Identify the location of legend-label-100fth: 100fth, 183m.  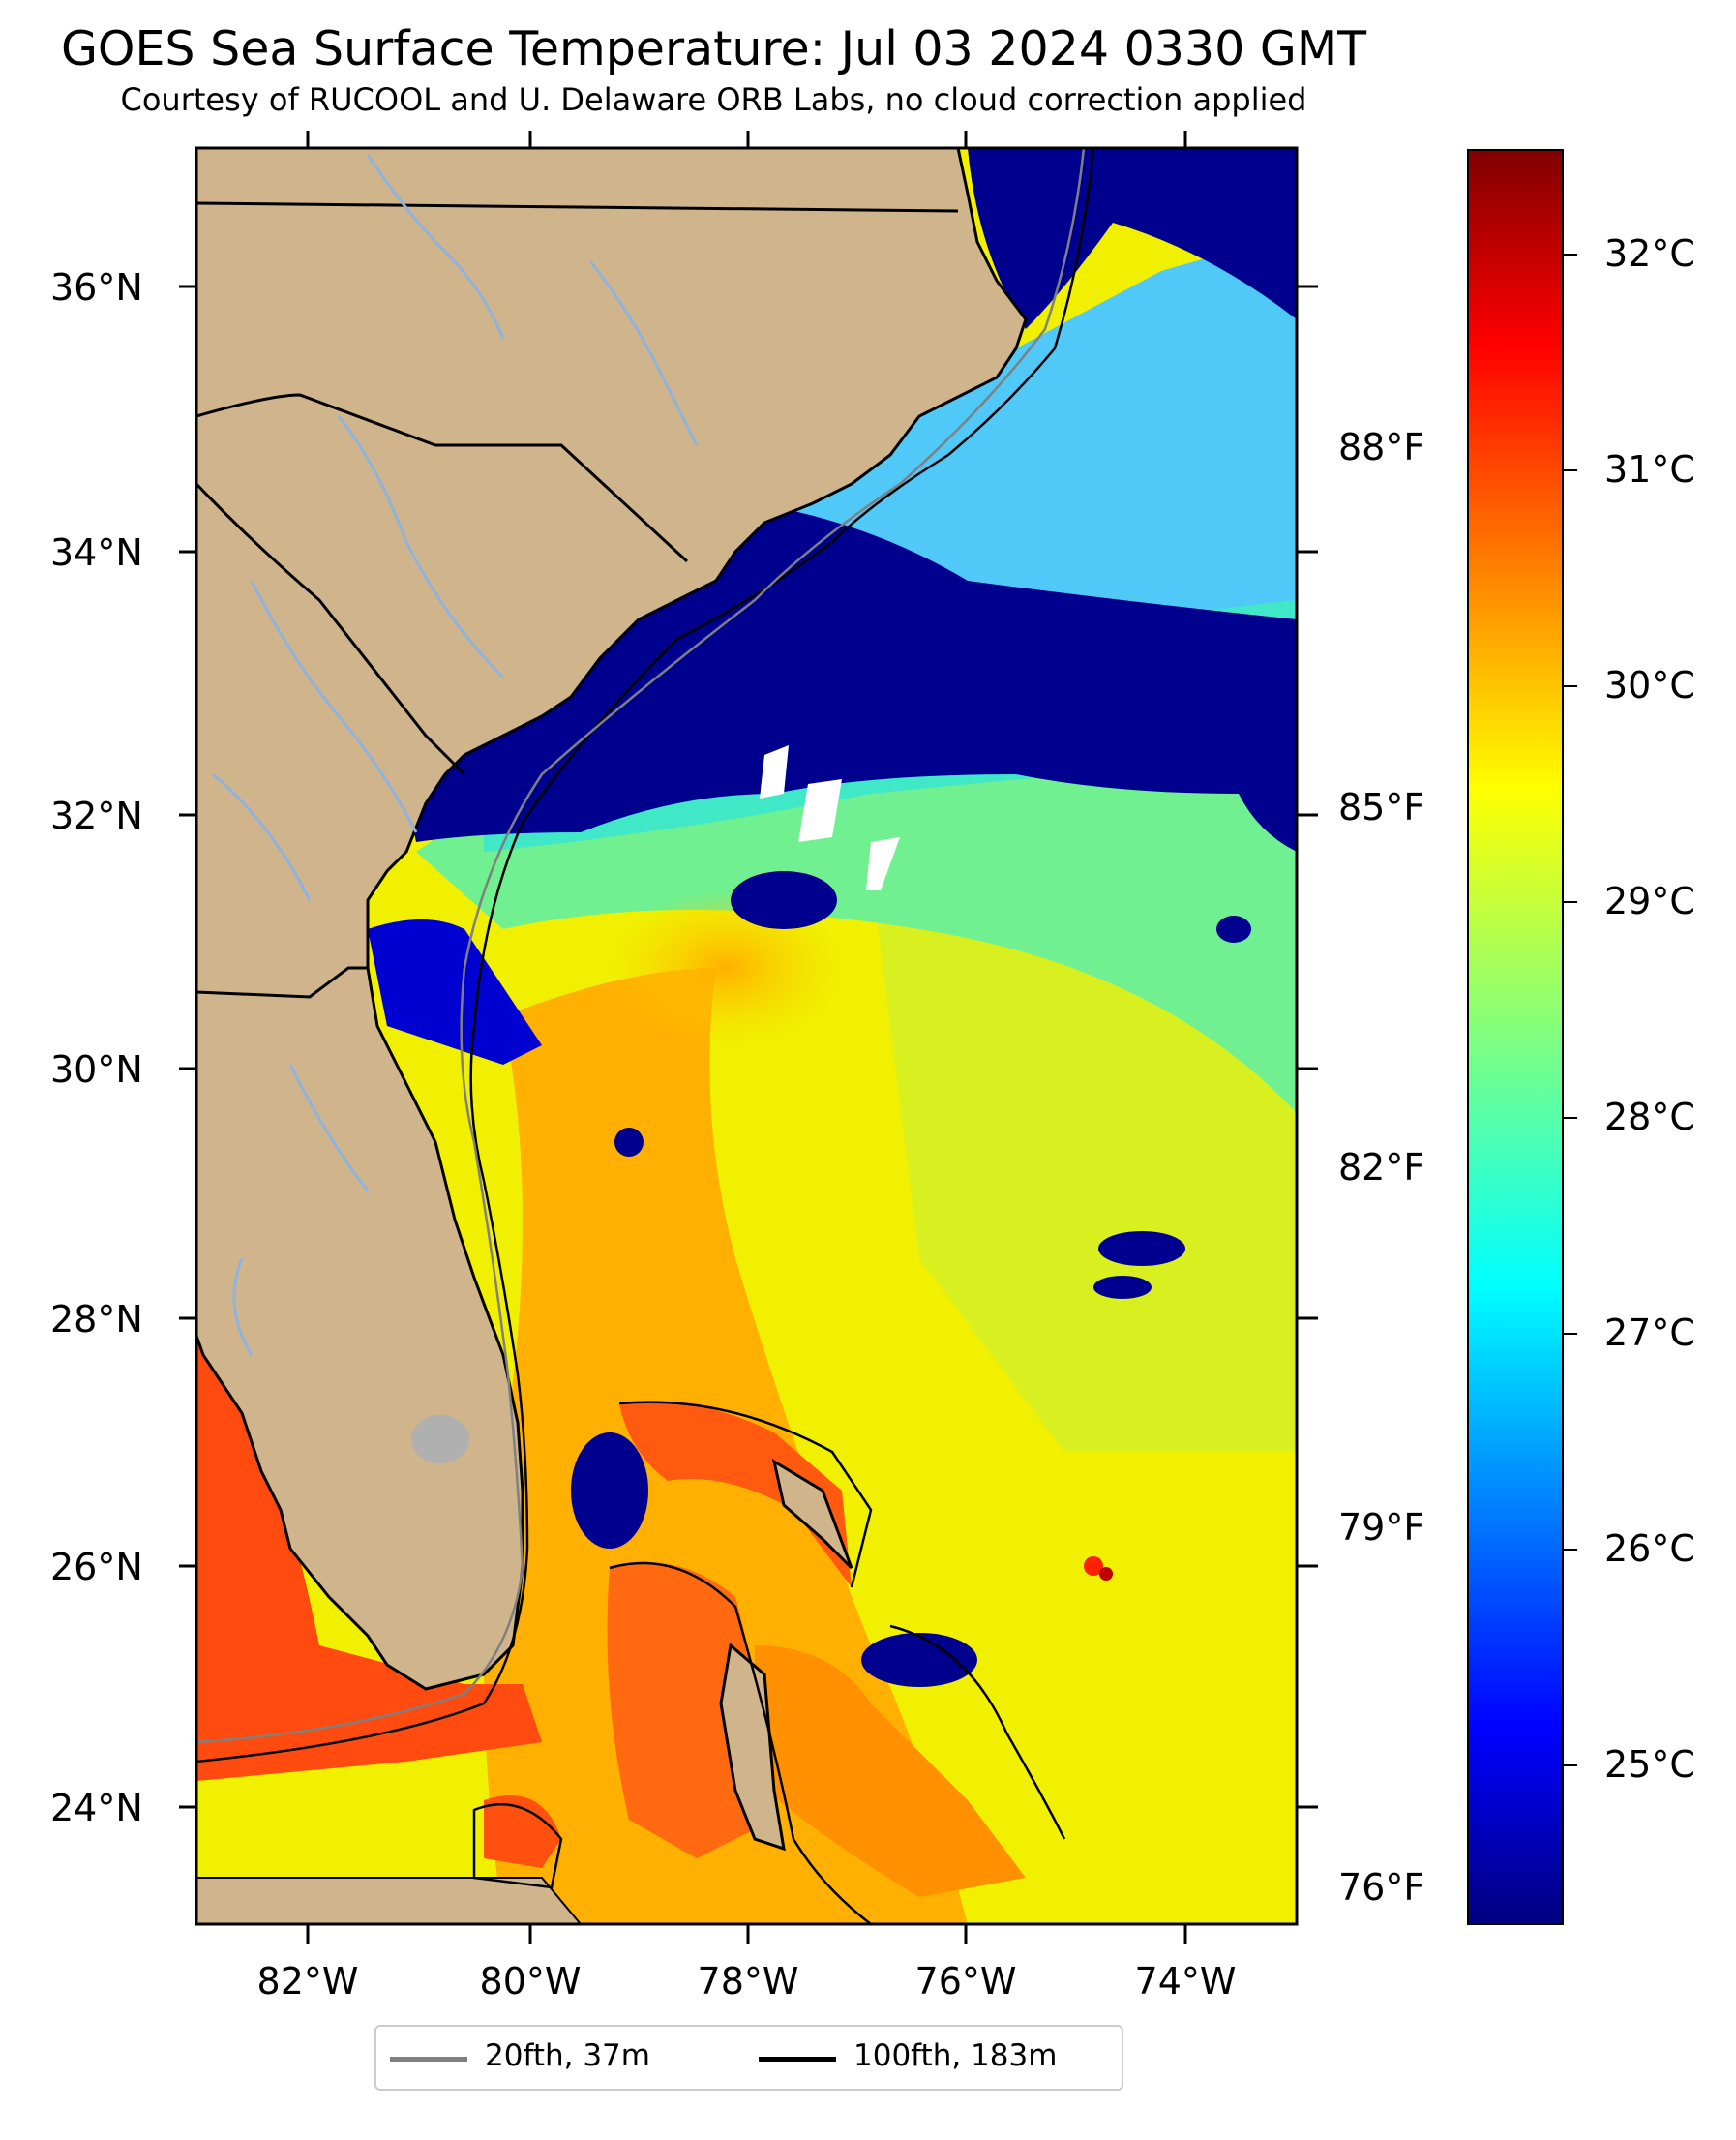
(955, 2056).